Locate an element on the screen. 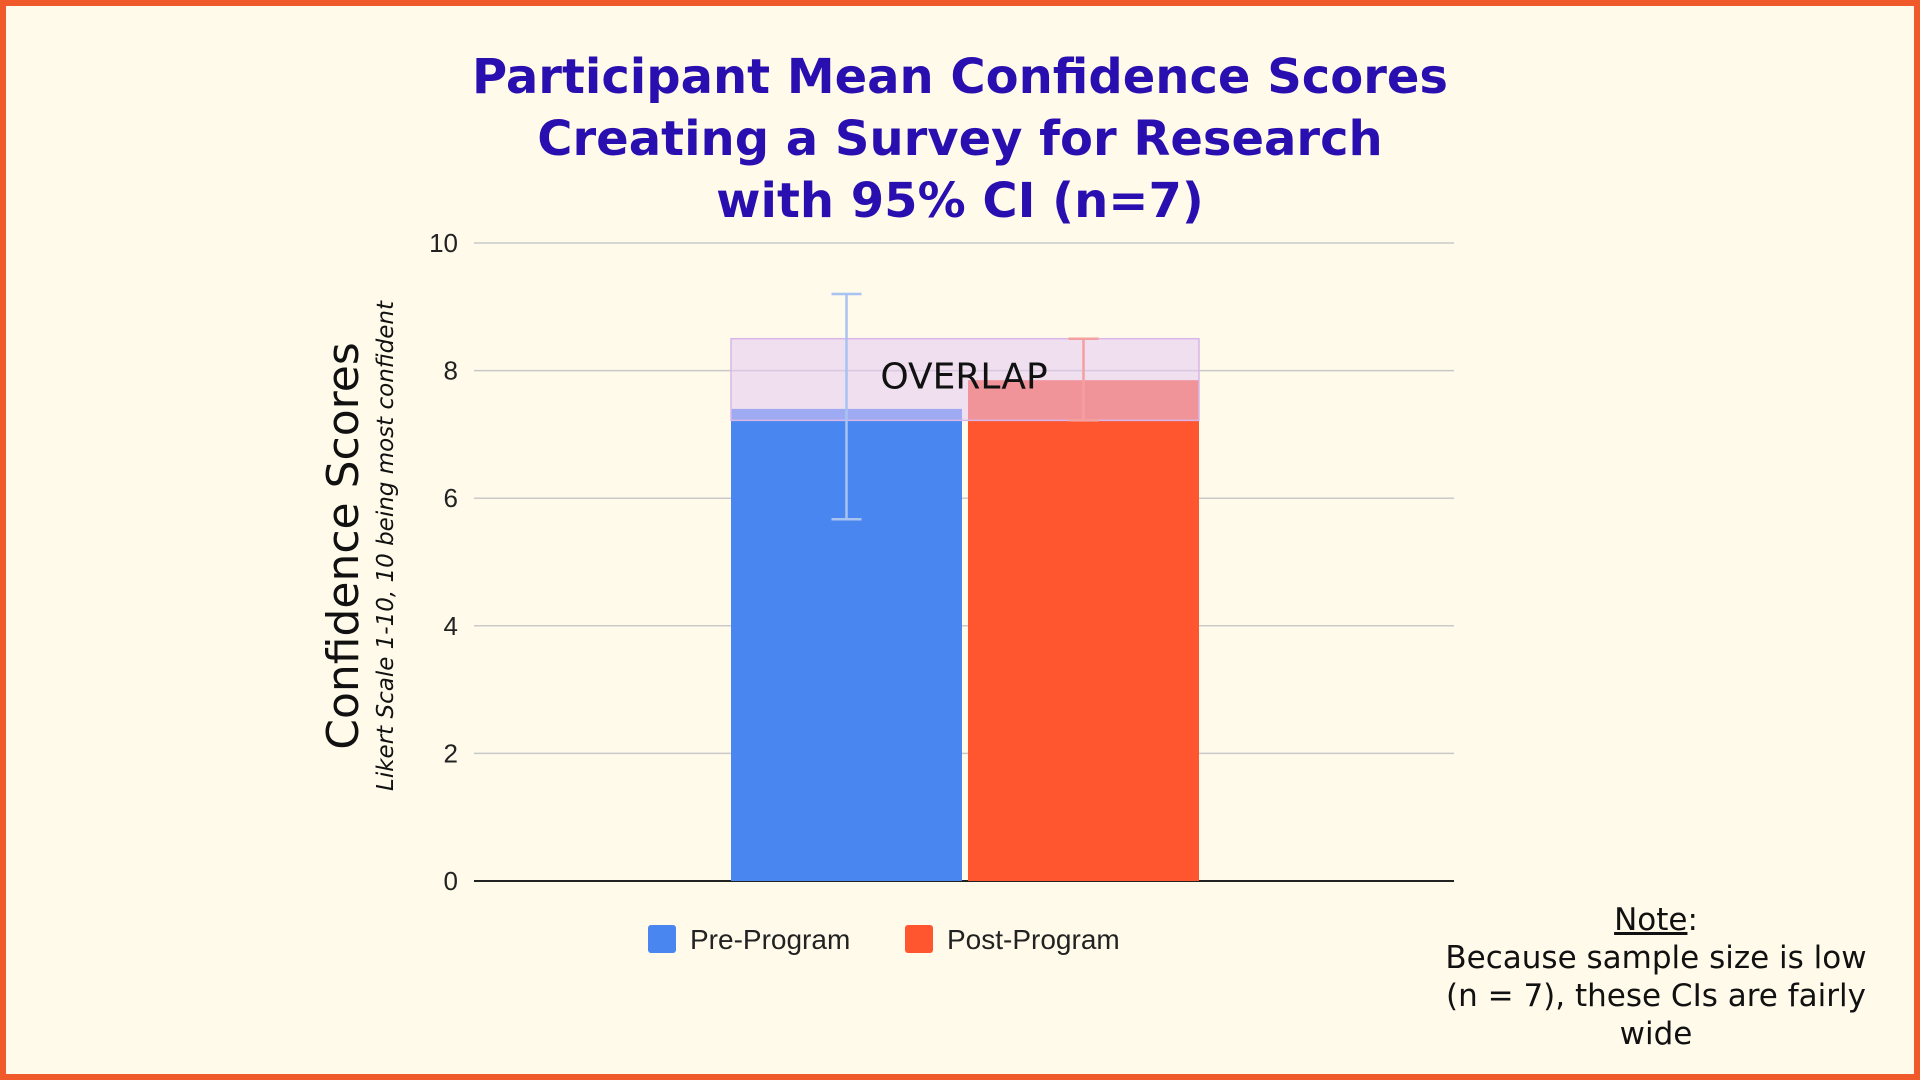 The height and width of the screenshot is (1080, 1920). y-tick-label-0: 0 is located at coordinates (451, 881).